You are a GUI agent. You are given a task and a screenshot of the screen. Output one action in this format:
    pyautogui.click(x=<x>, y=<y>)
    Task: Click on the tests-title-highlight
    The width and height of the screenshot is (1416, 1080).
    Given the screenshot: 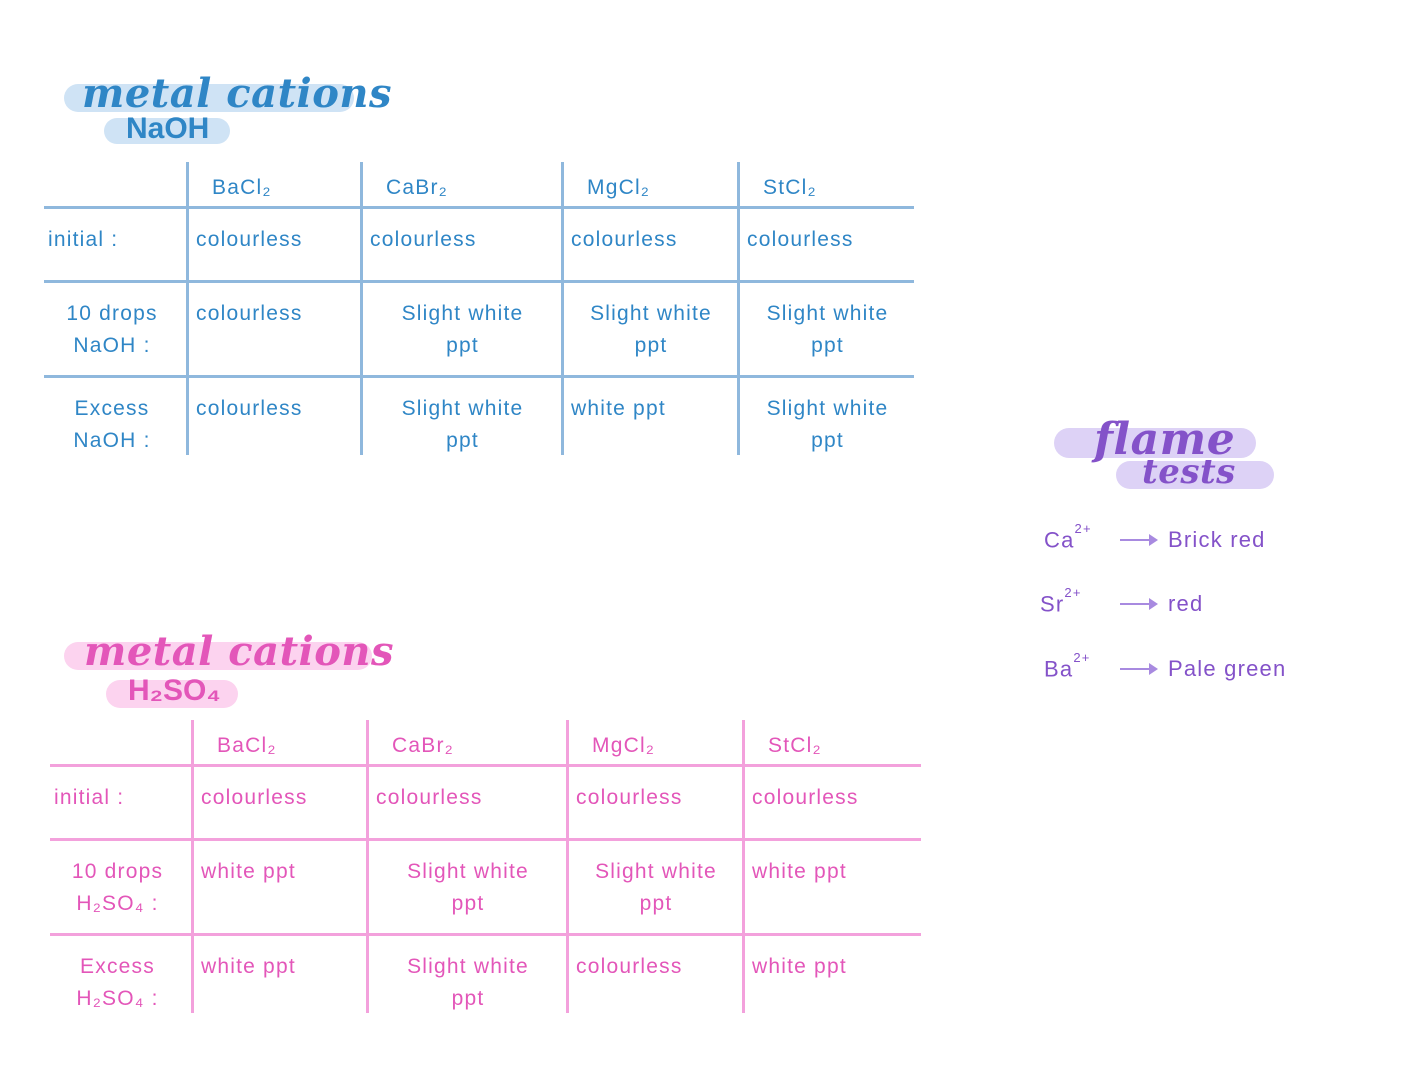 What is the action you would take?
    pyautogui.click(x=1195, y=475)
    